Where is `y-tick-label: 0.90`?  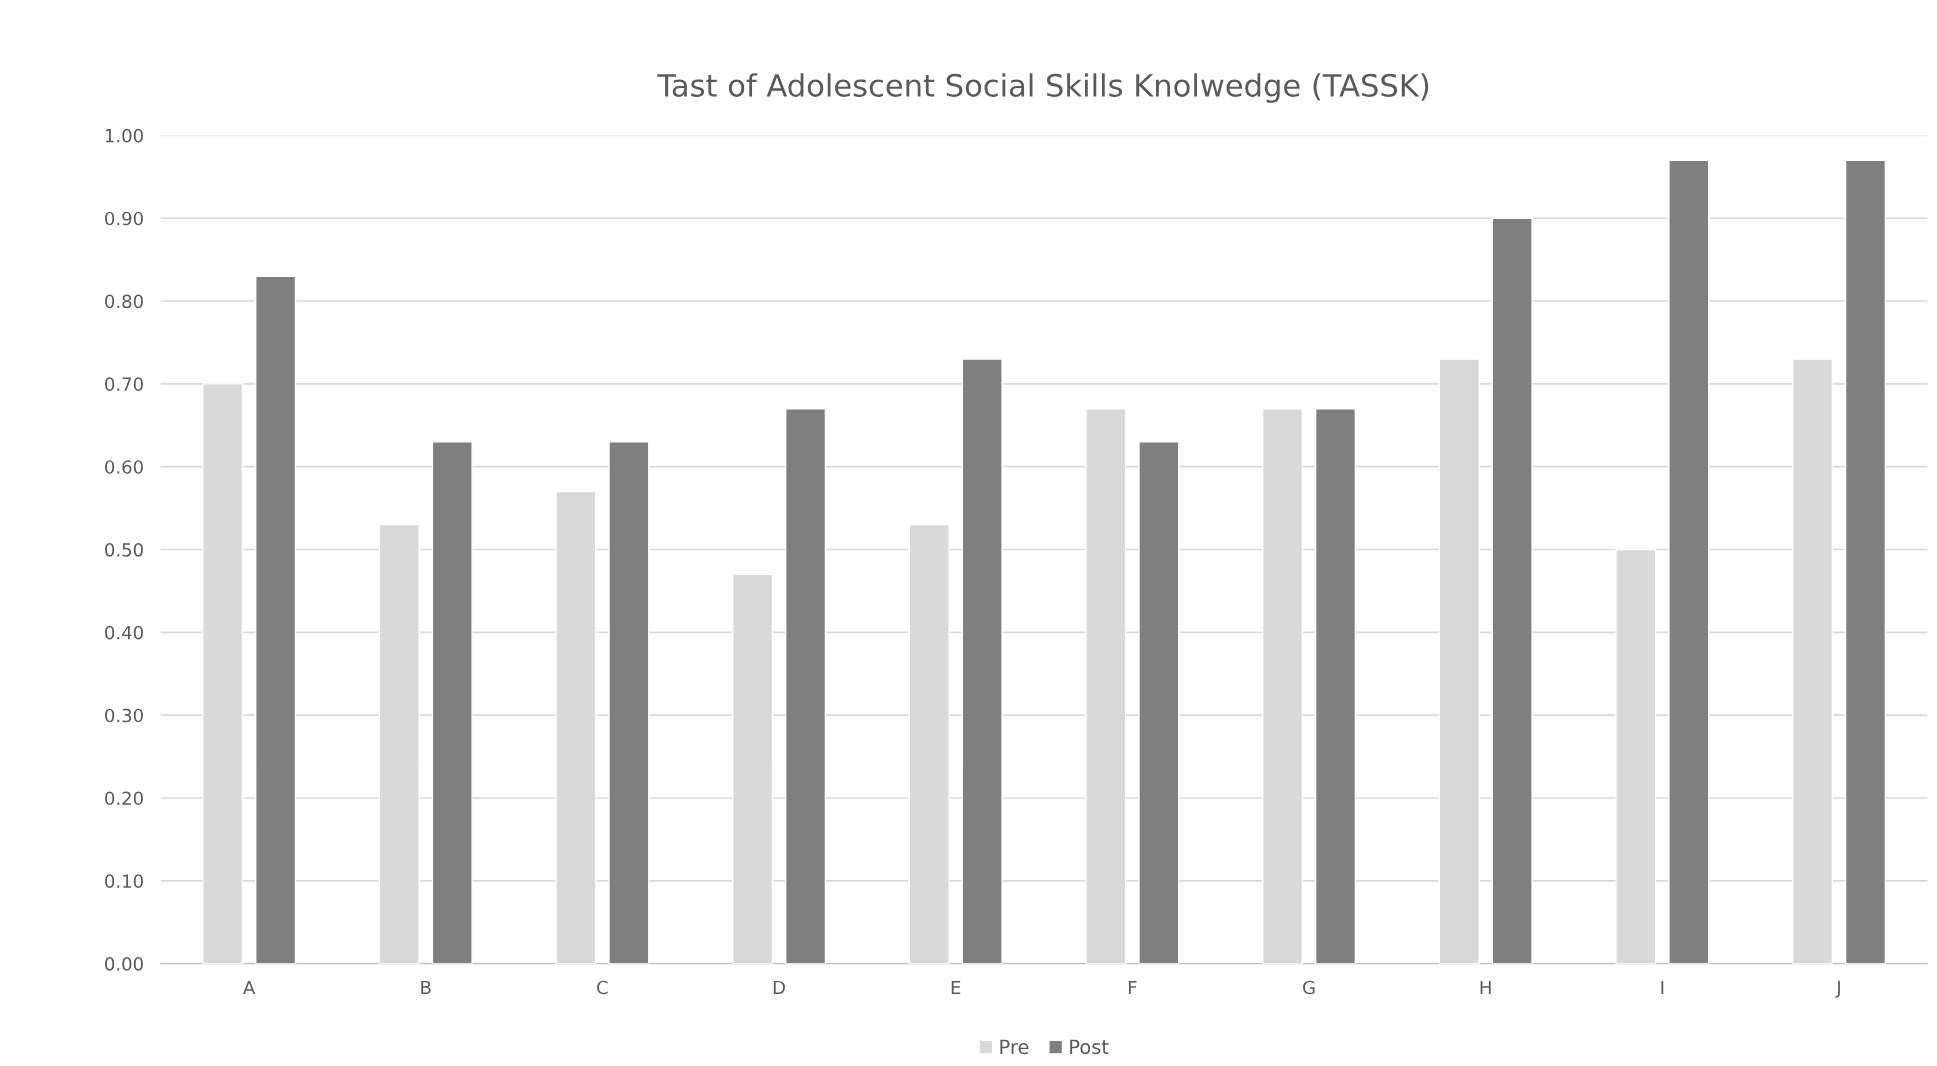 y-tick-label: 0.90 is located at coordinates (124, 218).